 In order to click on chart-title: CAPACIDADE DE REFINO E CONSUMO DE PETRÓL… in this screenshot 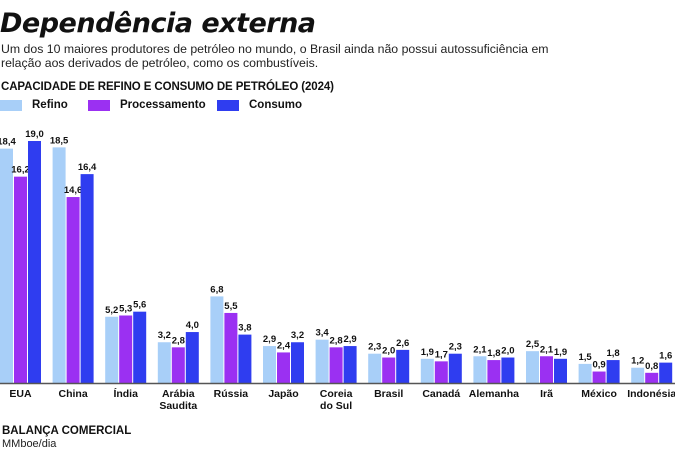, I will do `click(167, 87)`.